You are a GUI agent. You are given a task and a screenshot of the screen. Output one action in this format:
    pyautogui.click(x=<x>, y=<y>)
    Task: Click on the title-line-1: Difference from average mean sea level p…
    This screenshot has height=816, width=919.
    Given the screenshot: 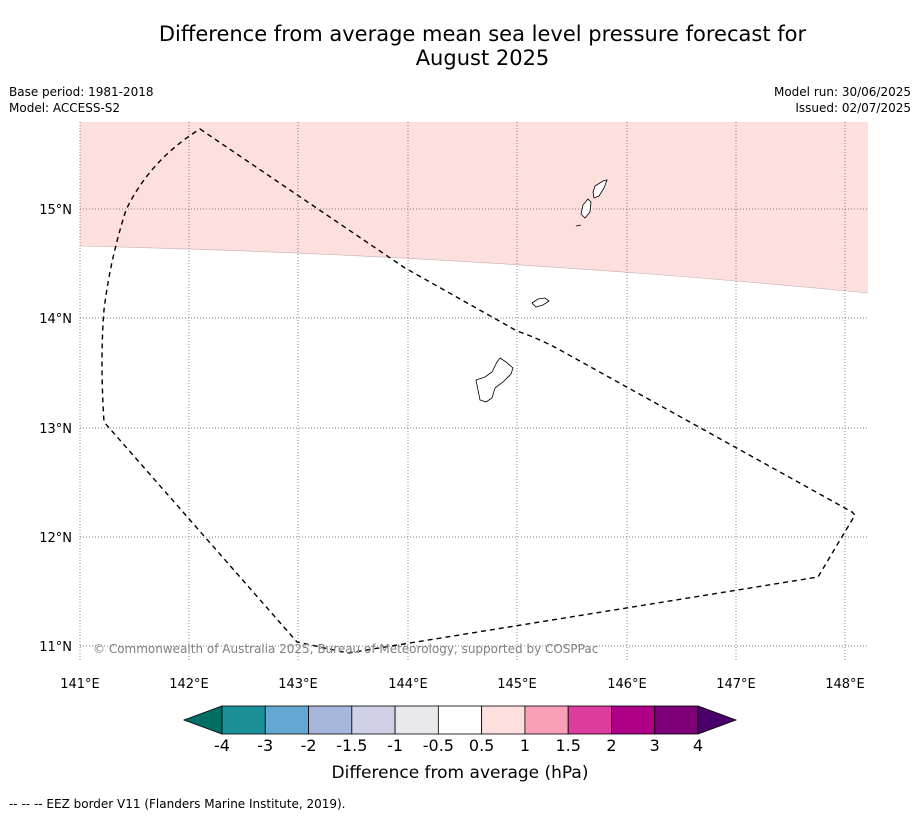 What is the action you would take?
    pyautogui.click(x=482, y=34)
    